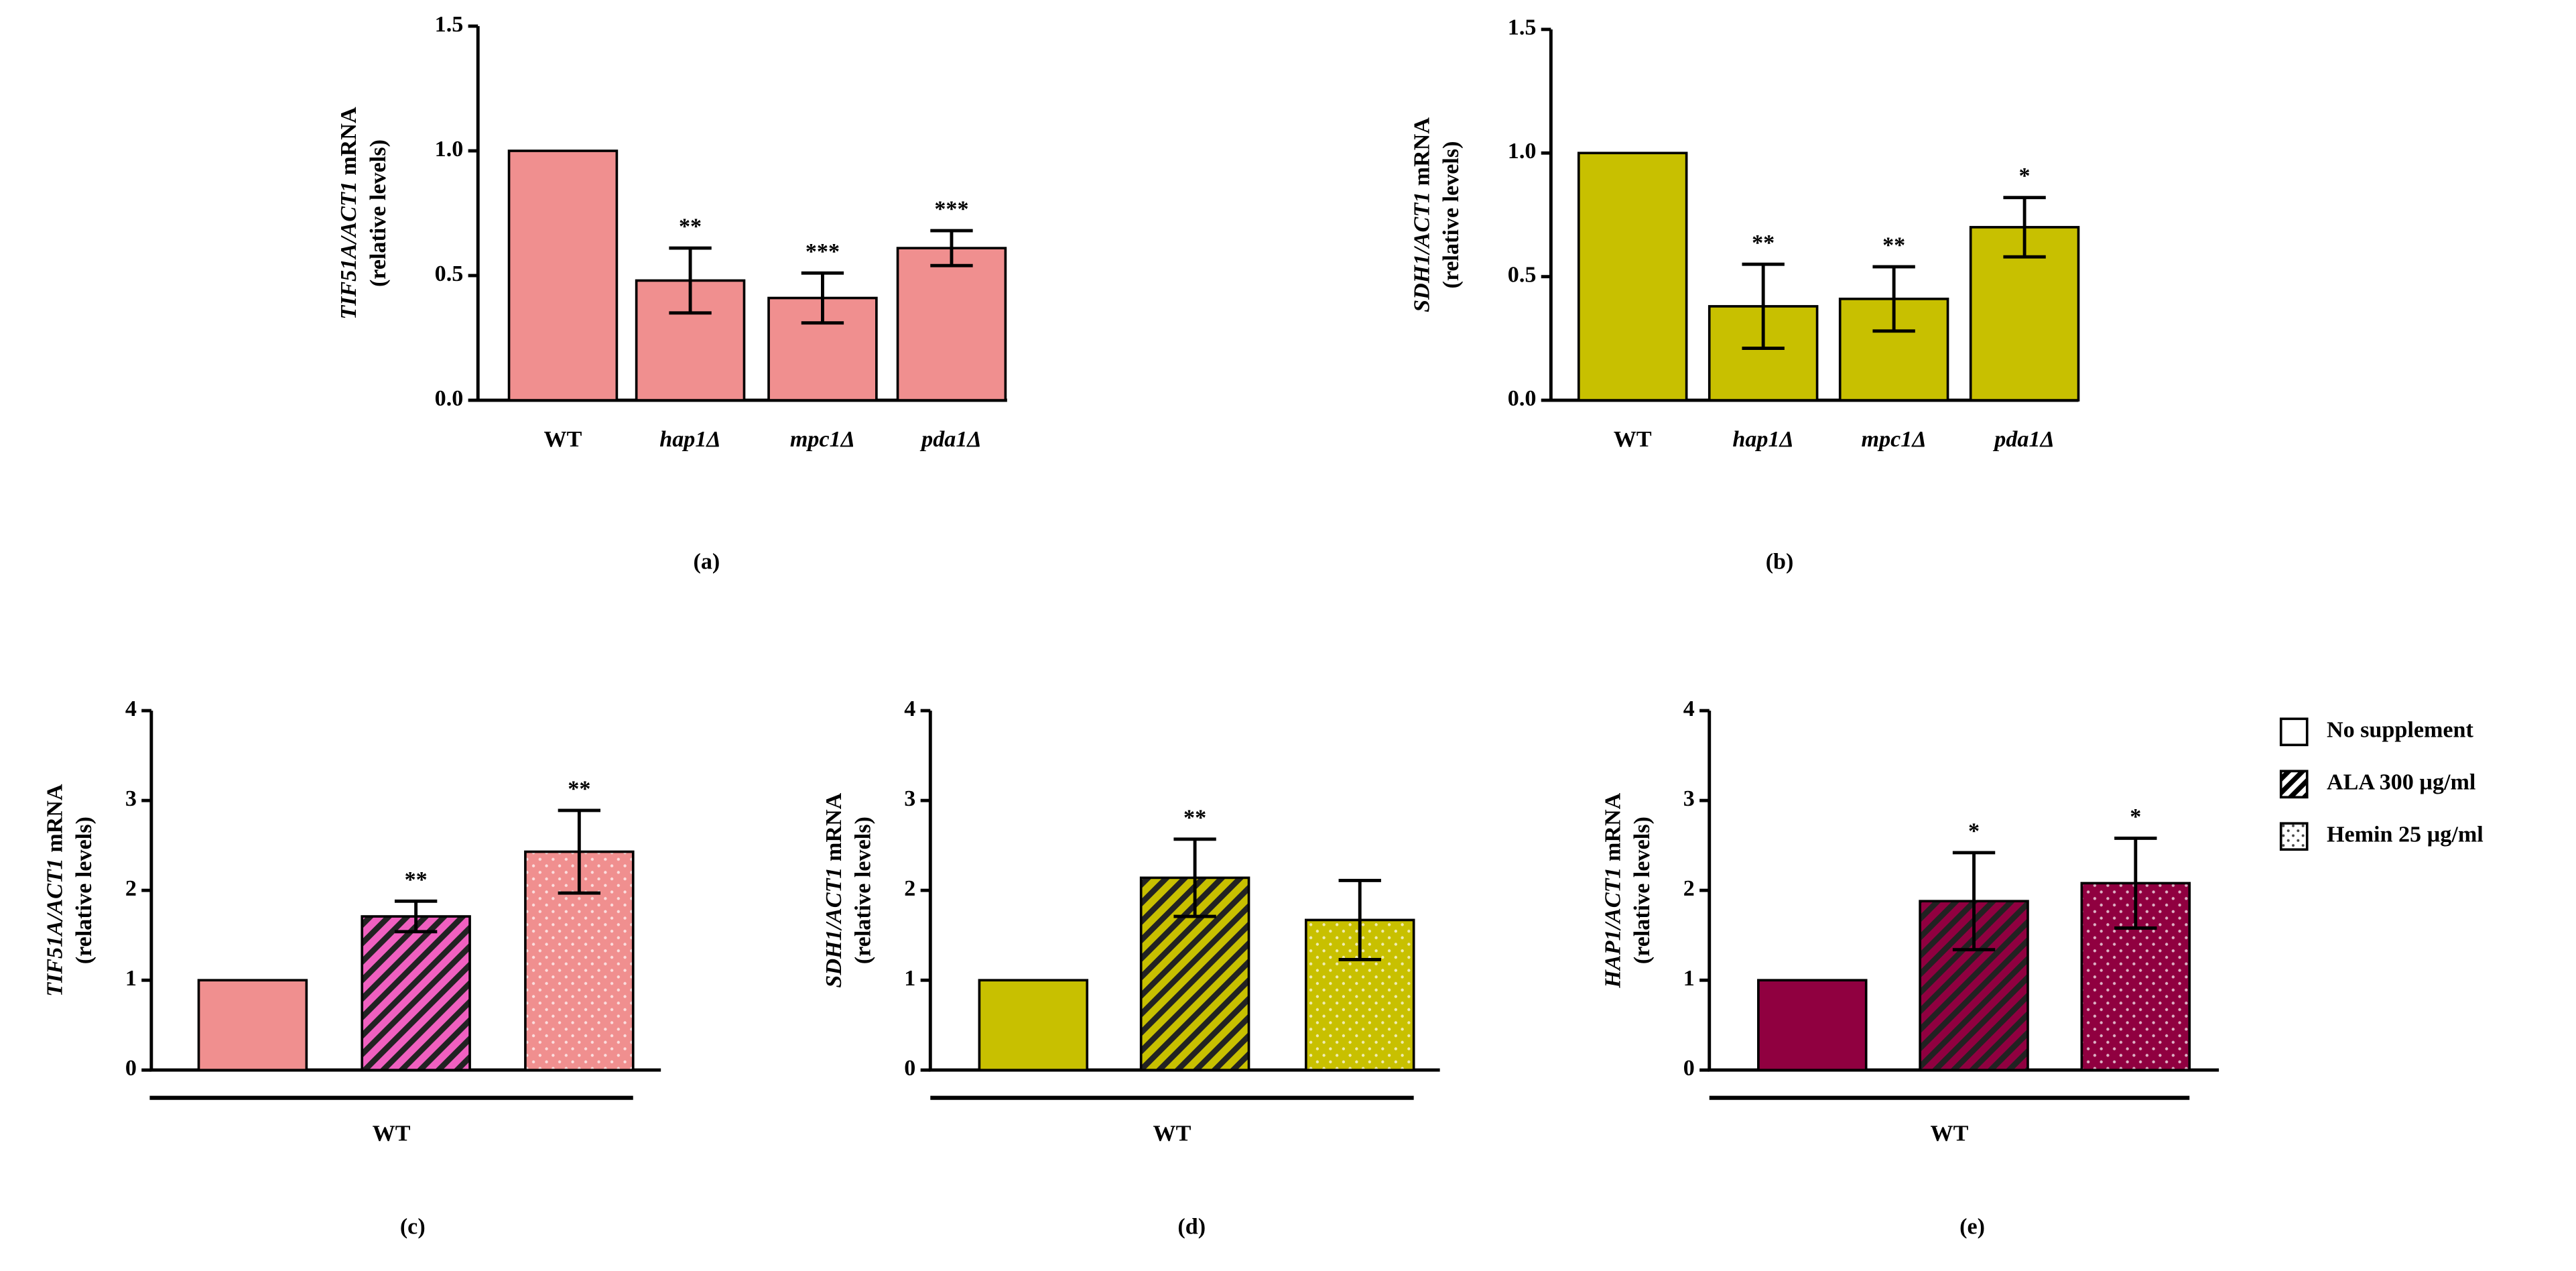 The image size is (2576, 1271). Describe the element at coordinates (707, 562) in the screenshot. I see `panel-label: (a)` at that location.